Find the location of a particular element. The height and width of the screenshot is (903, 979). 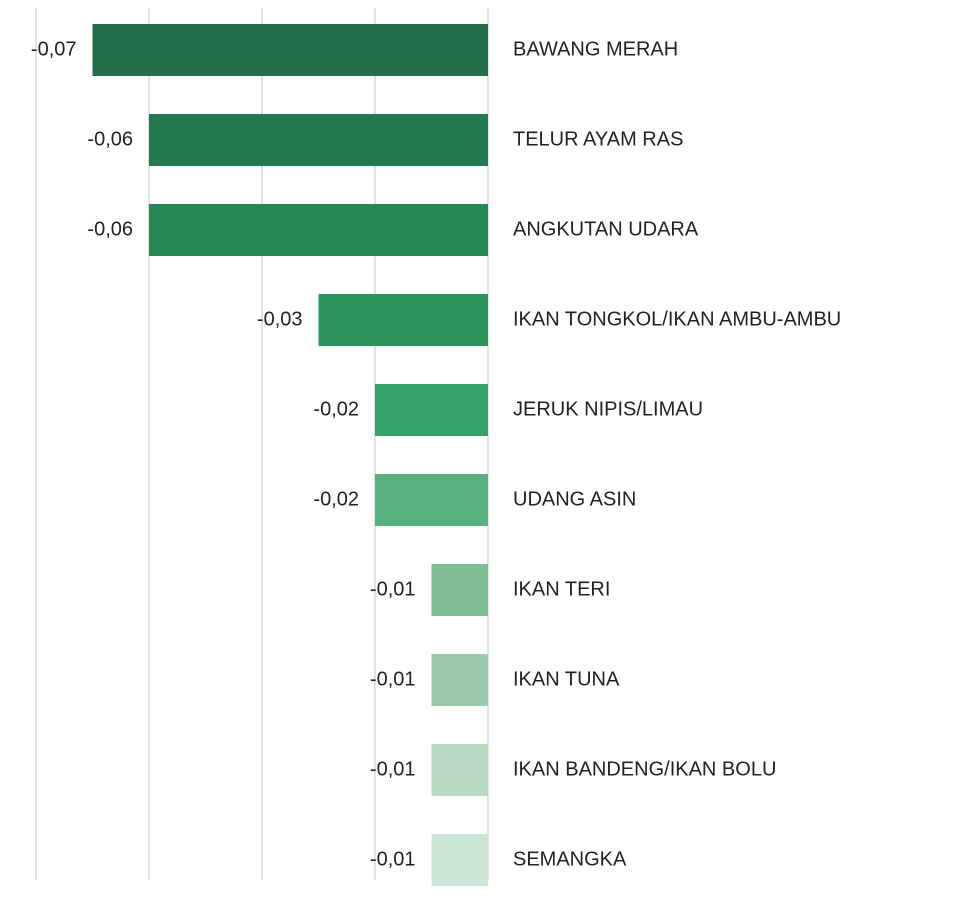

category-label: BAWANG MERAH is located at coordinates (595, 49).